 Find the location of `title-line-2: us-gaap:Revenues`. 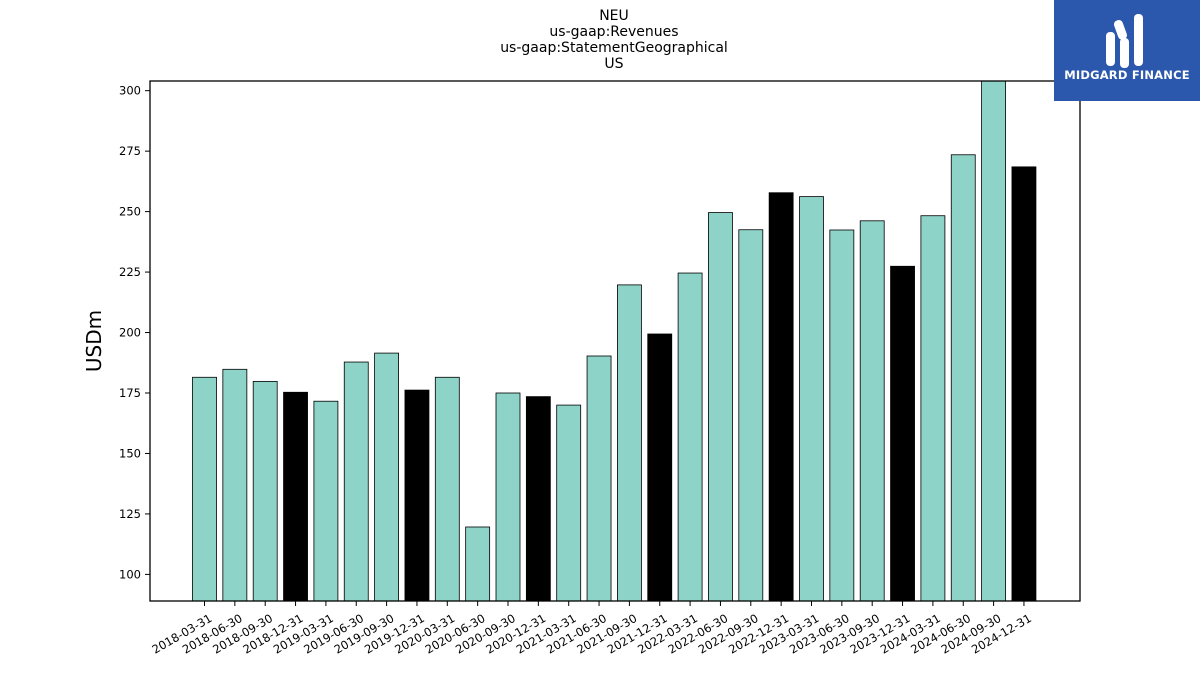

title-line-2: us-gaap:Revenues is located at coordinates (613, 32).